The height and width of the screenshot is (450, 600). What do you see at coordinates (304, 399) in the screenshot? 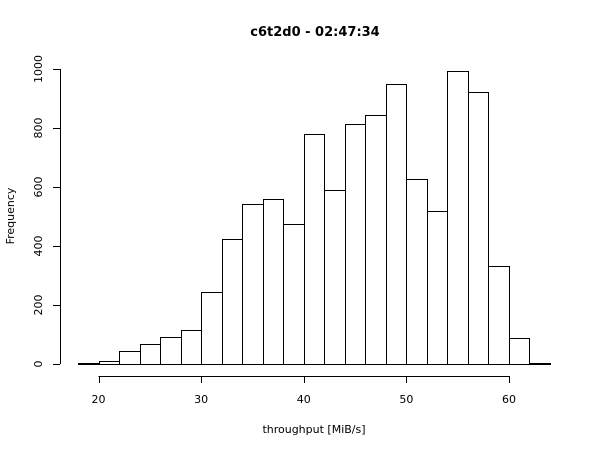
I see `x-tick-label: 40` at bounding box center [304, 399].